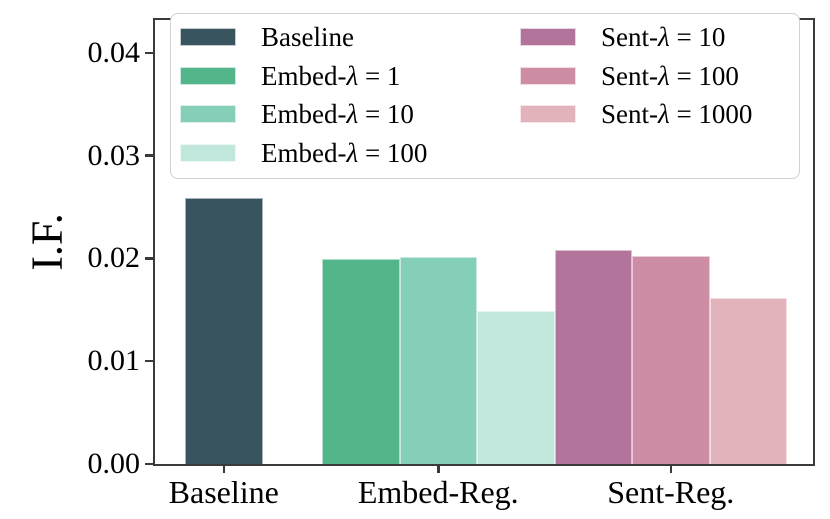 Image resolution: width=830 pixels, height=519 pixels. Describe the element at coordinates (114, 52) in the screenshot. I see `y-tick-label: 0.04` at that location.